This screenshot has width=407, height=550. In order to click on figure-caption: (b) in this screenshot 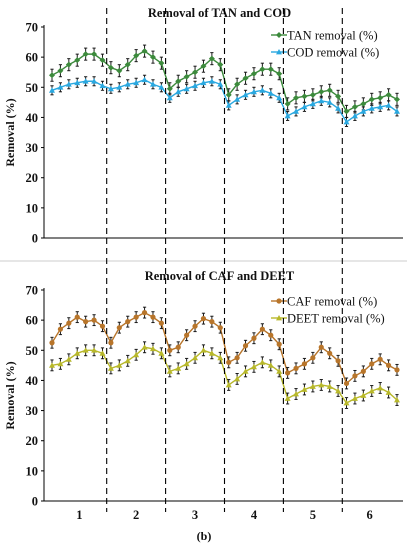, I will do `click(204, 536)`.